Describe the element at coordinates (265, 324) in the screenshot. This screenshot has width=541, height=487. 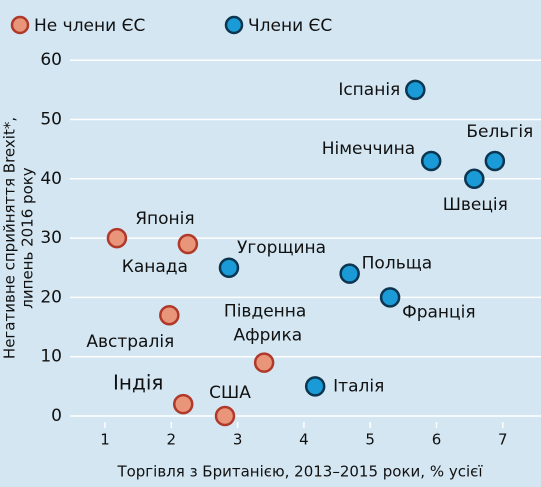
I see `point-label: Південна Африка` at that location.